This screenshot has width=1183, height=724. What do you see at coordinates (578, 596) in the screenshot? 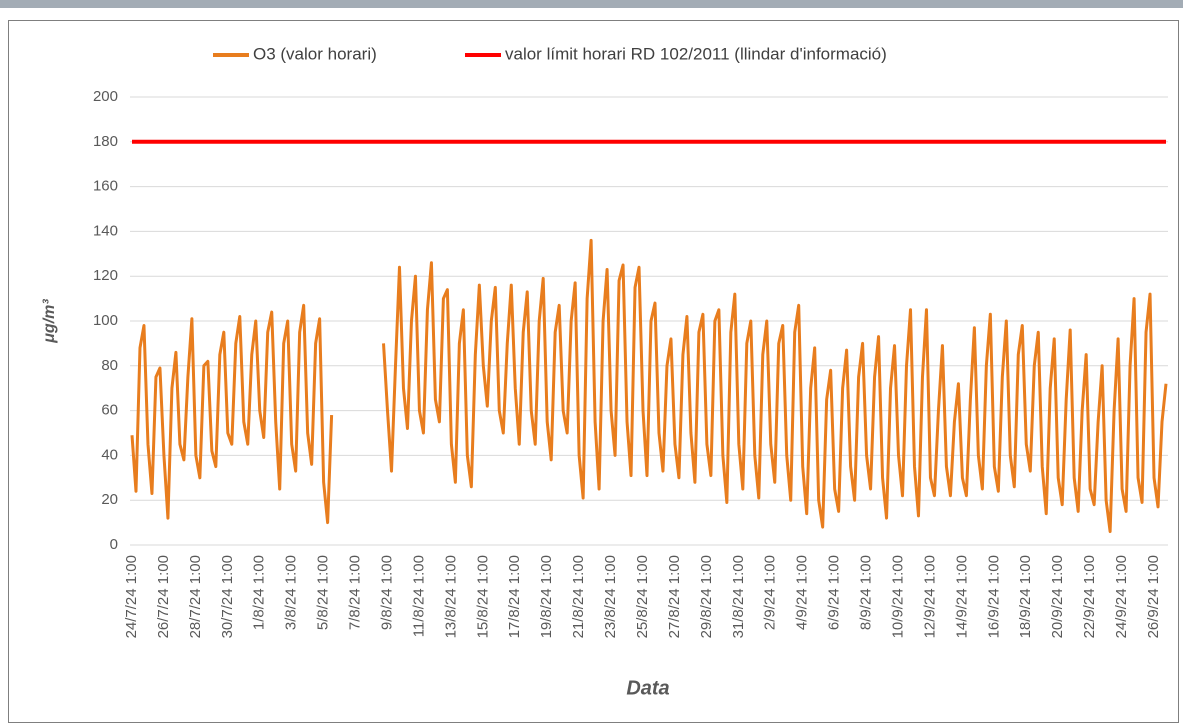
I see `x-tick-label: 21/8/24 1:00` at bounding box center [578, 596].